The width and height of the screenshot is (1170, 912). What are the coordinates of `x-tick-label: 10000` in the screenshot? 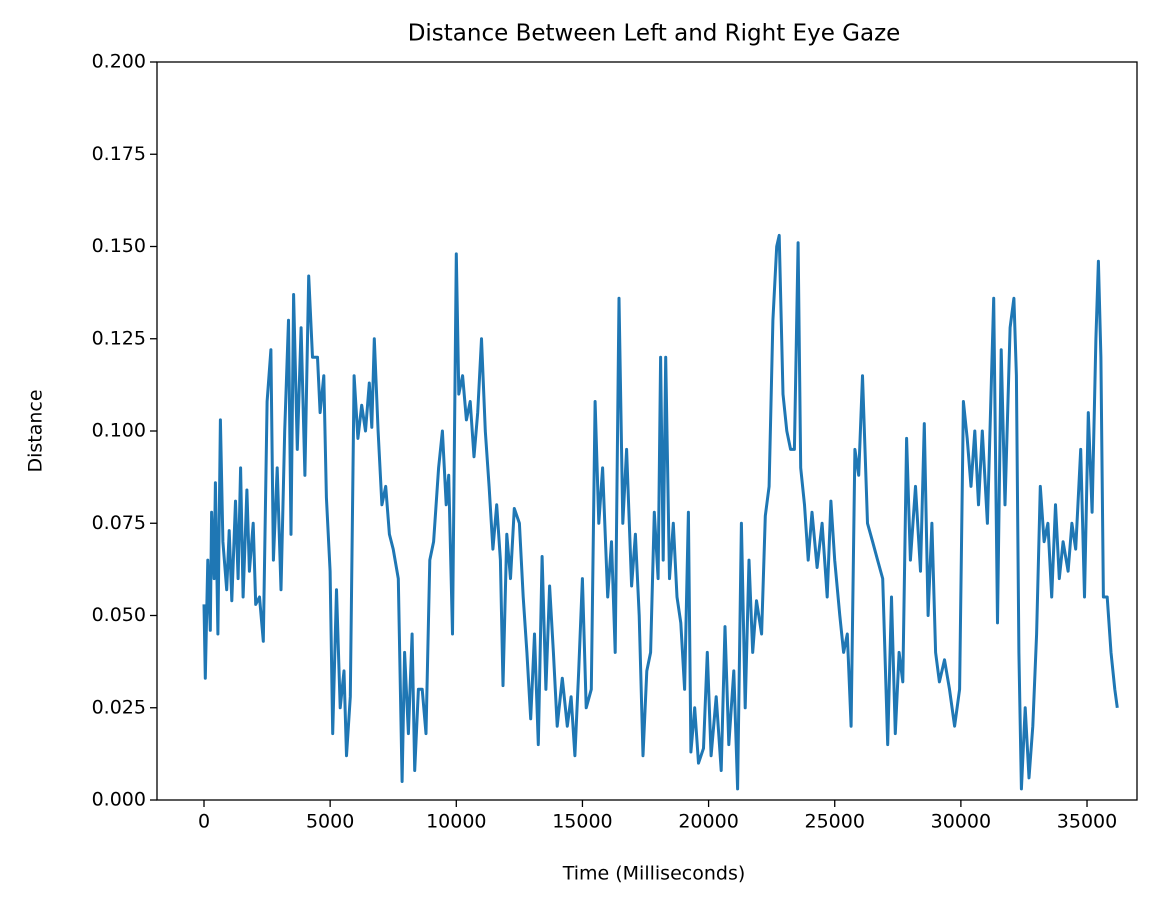 It's located at (456, 822).